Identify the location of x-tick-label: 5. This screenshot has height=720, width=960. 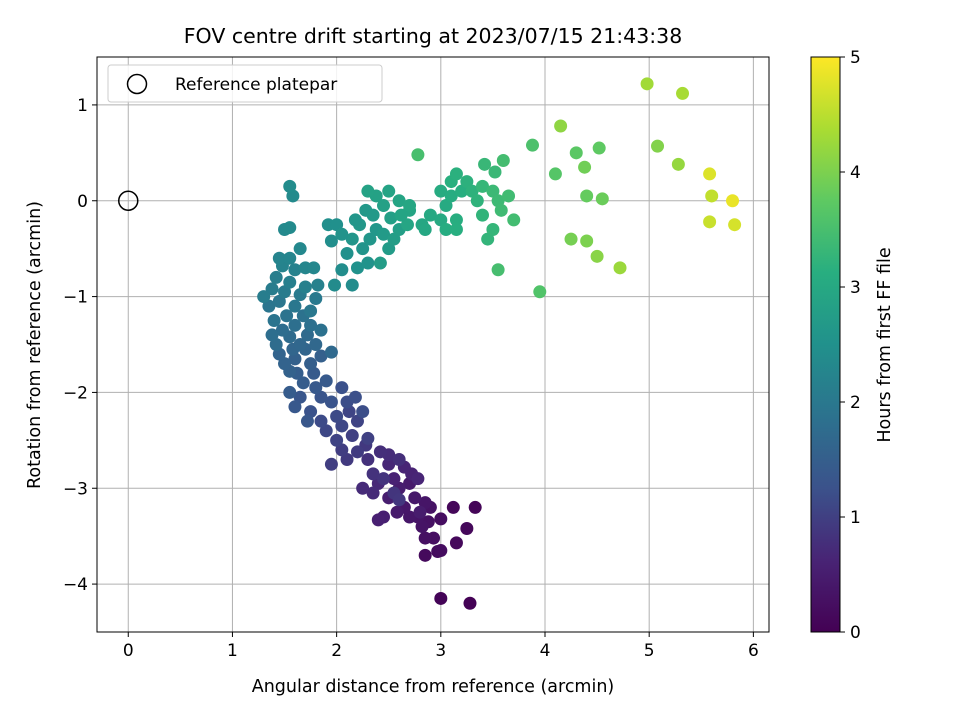
(649, 651).